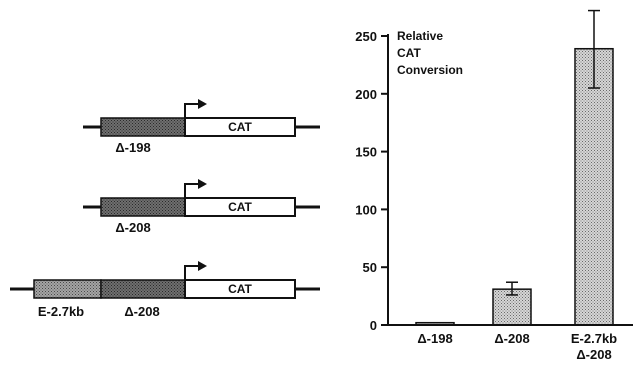 This screenshot has width=643, height=365. What do you see at coordinates (553, 152) in the screenshot?
I see `error-bars` at bounding box center [553, 152].